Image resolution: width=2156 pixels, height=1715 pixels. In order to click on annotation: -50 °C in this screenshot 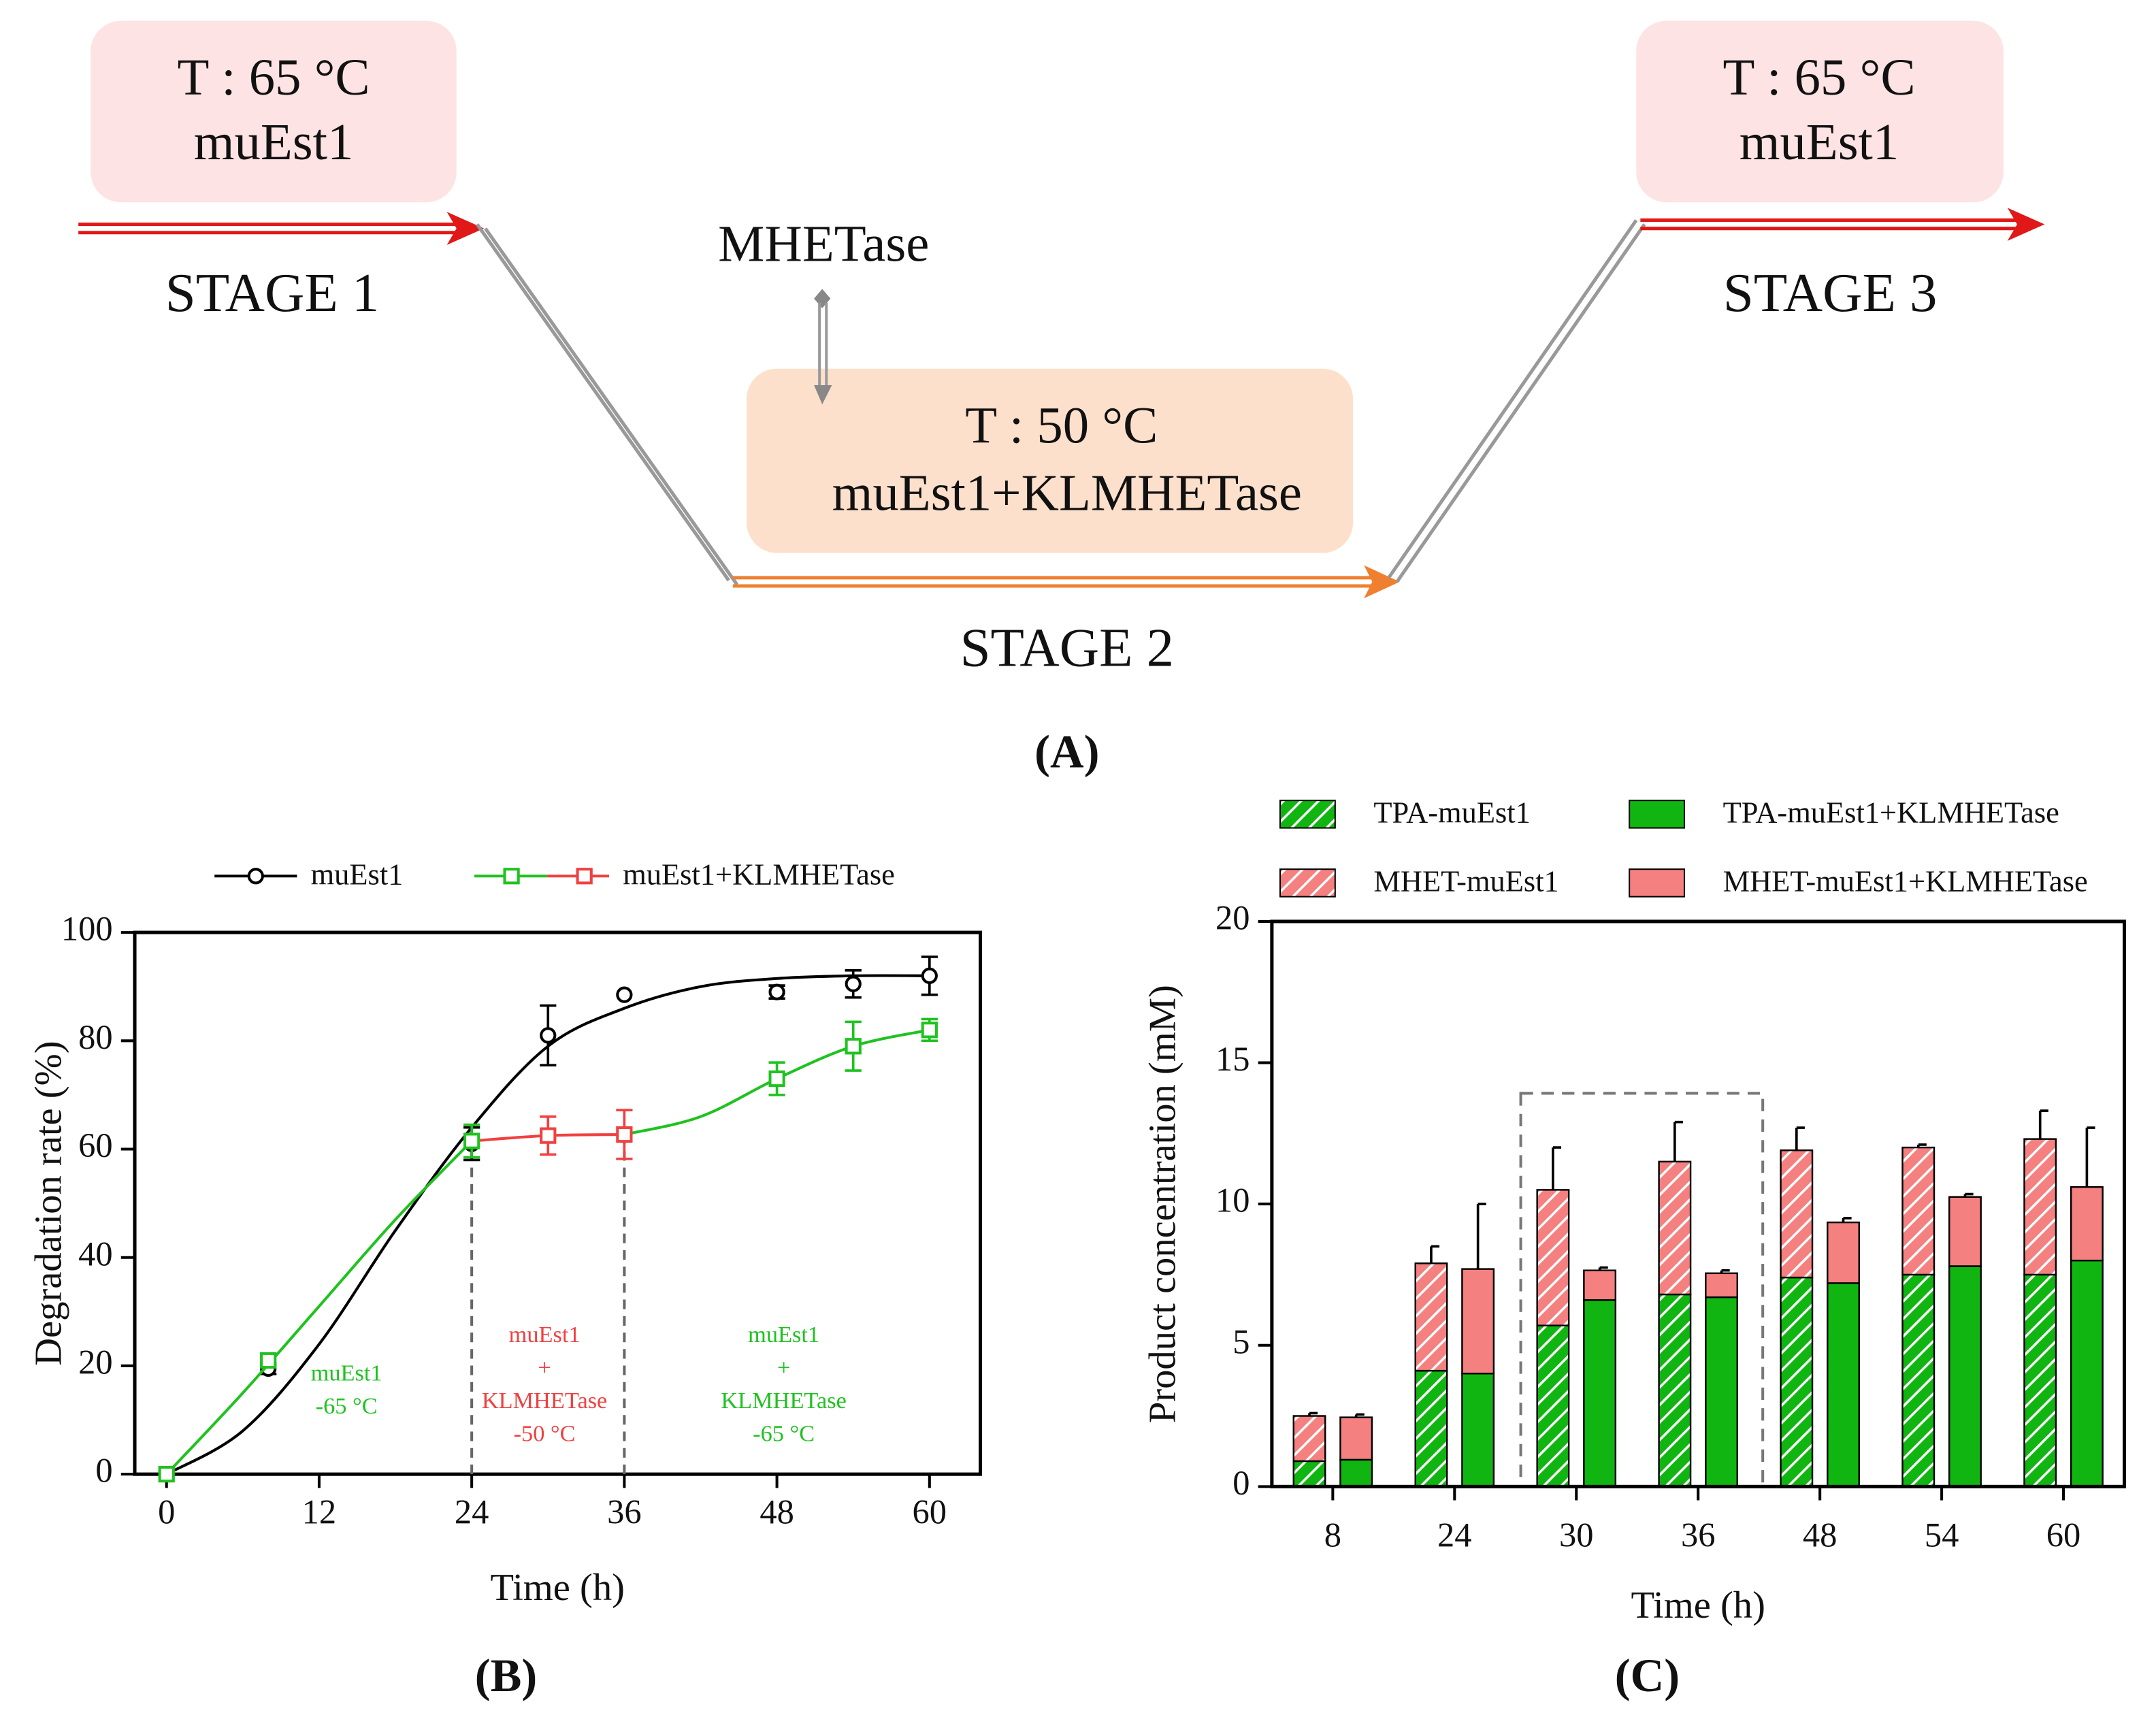, I will do `click(545, 1433)`.